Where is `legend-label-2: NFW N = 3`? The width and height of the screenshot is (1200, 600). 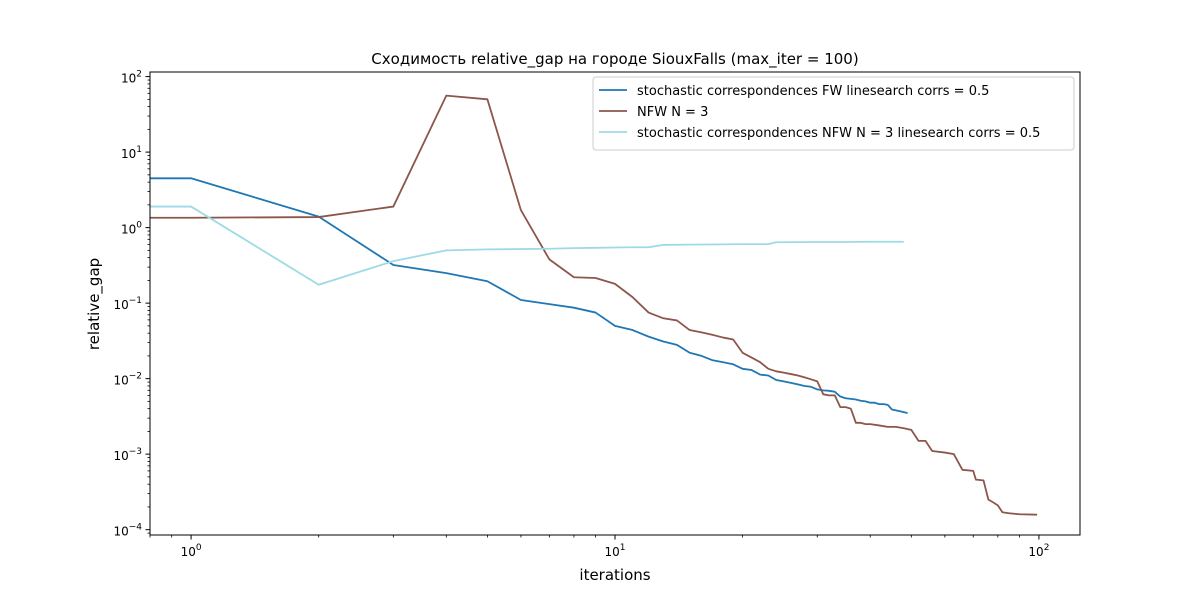
legend-label-2: NFW N = 3 is located at coordinates (672, 112).